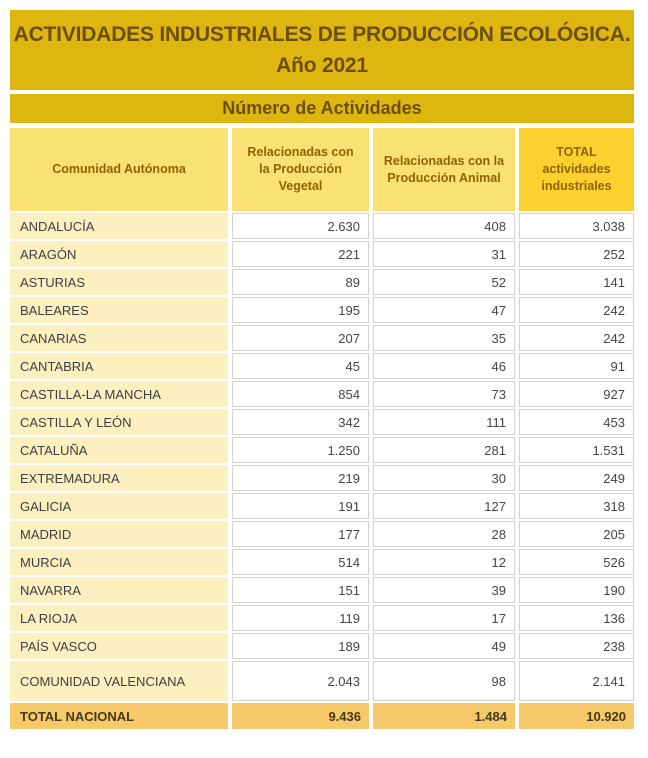  Describe the element at coordinates (444, 534) in the screenshot. I see `value-animal: 28` at that location.